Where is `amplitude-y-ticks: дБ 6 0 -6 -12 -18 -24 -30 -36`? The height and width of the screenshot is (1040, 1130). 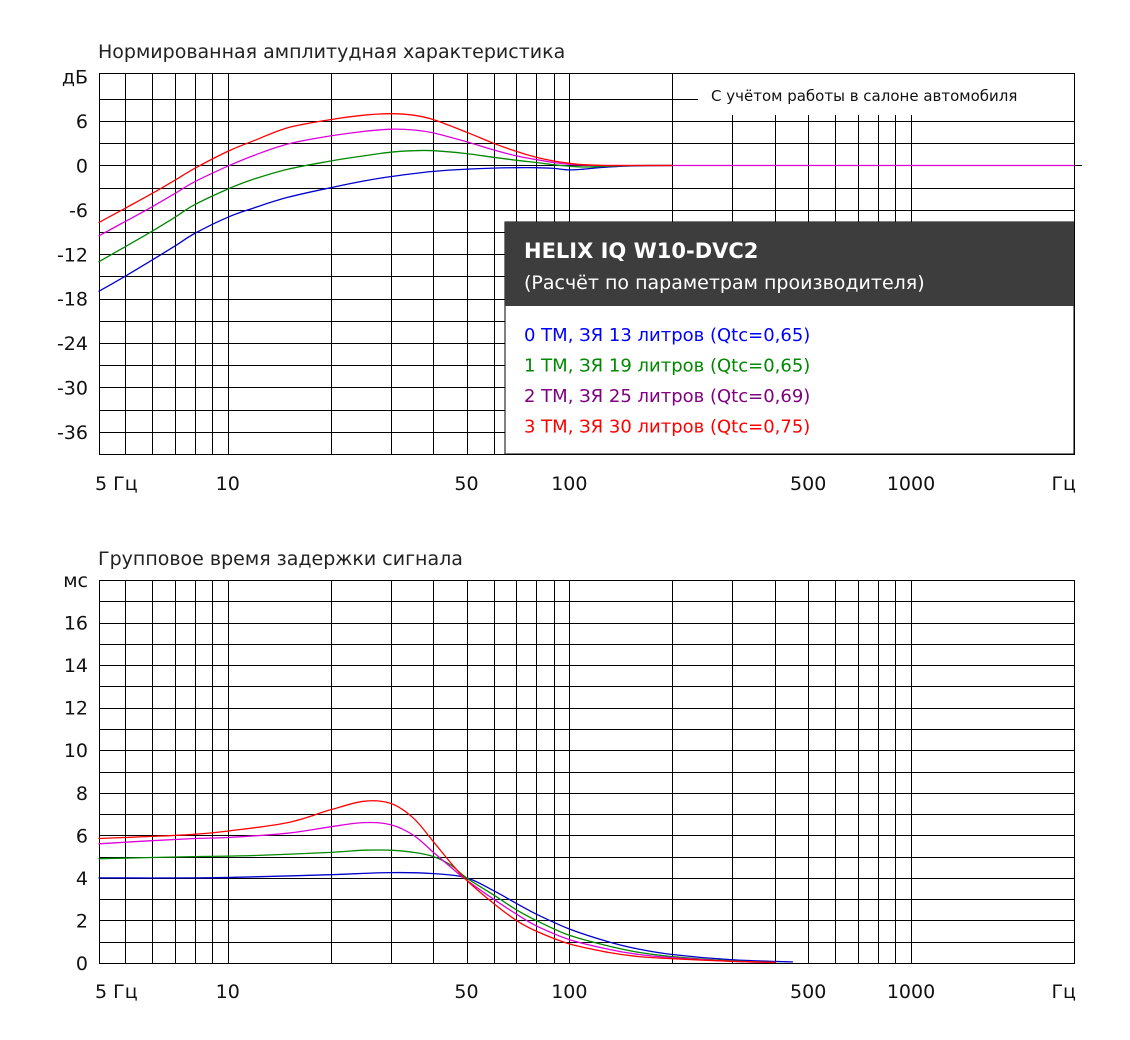 amplitude-y-ticks: дБ 6 0 -6 -12 -18 -24 -30 -36 is located at coordinates (72, 255).